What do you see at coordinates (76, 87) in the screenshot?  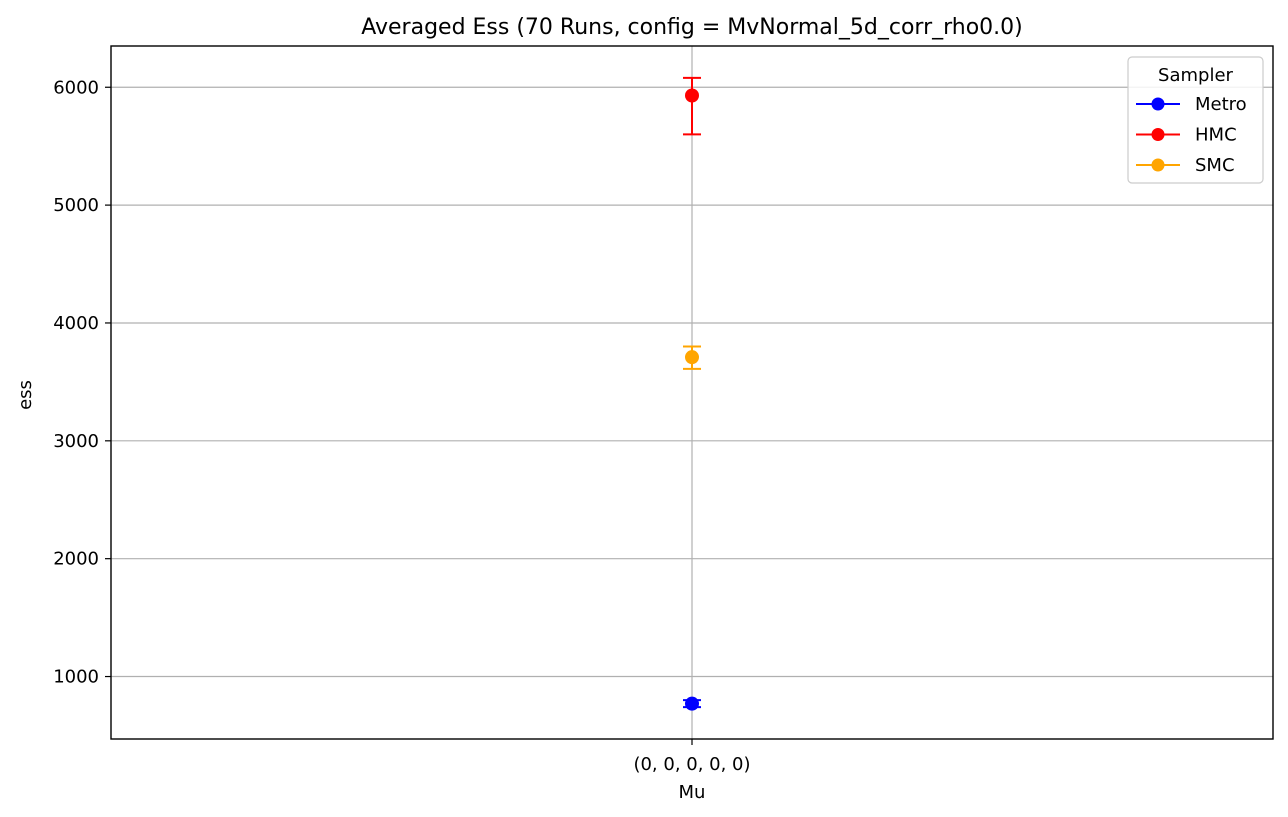 I see `y-tick-label: 6000` at bounding box center [76, 87].